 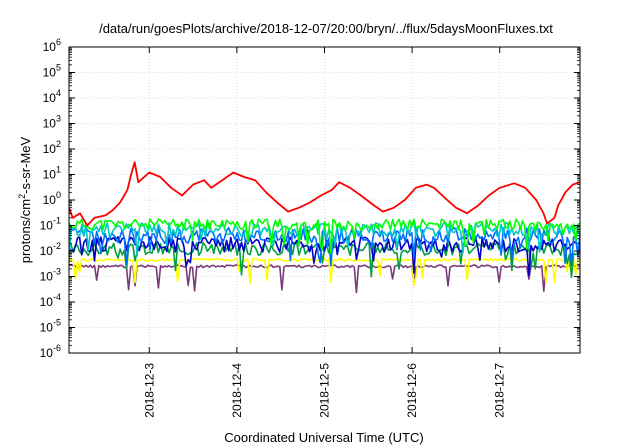 I want to click on x-tick-label: 2018-12-5, so click(x=325, y=390).